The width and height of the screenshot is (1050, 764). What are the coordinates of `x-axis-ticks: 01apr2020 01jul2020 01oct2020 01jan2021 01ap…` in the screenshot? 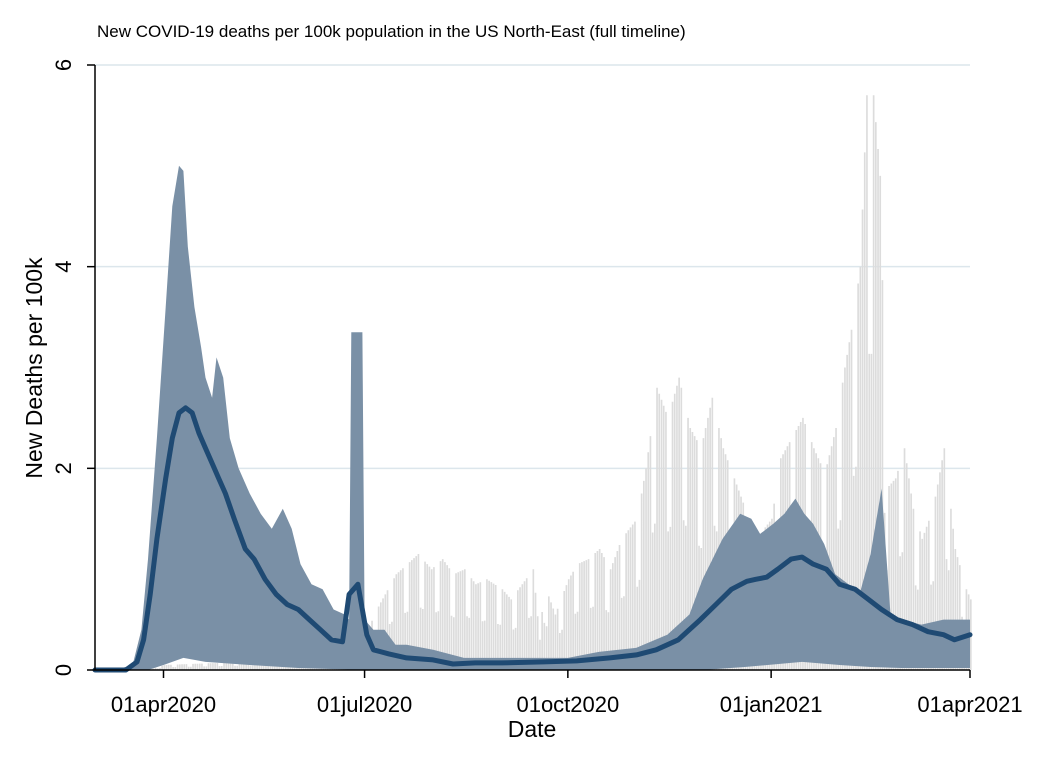 It's located at (567, 693).